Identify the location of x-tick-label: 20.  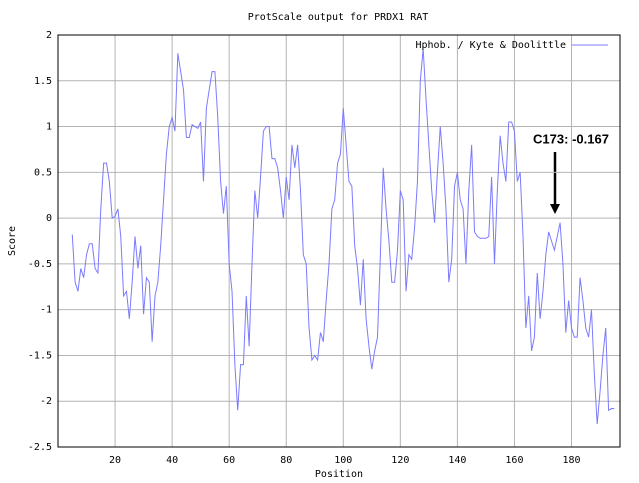
(115, 460).